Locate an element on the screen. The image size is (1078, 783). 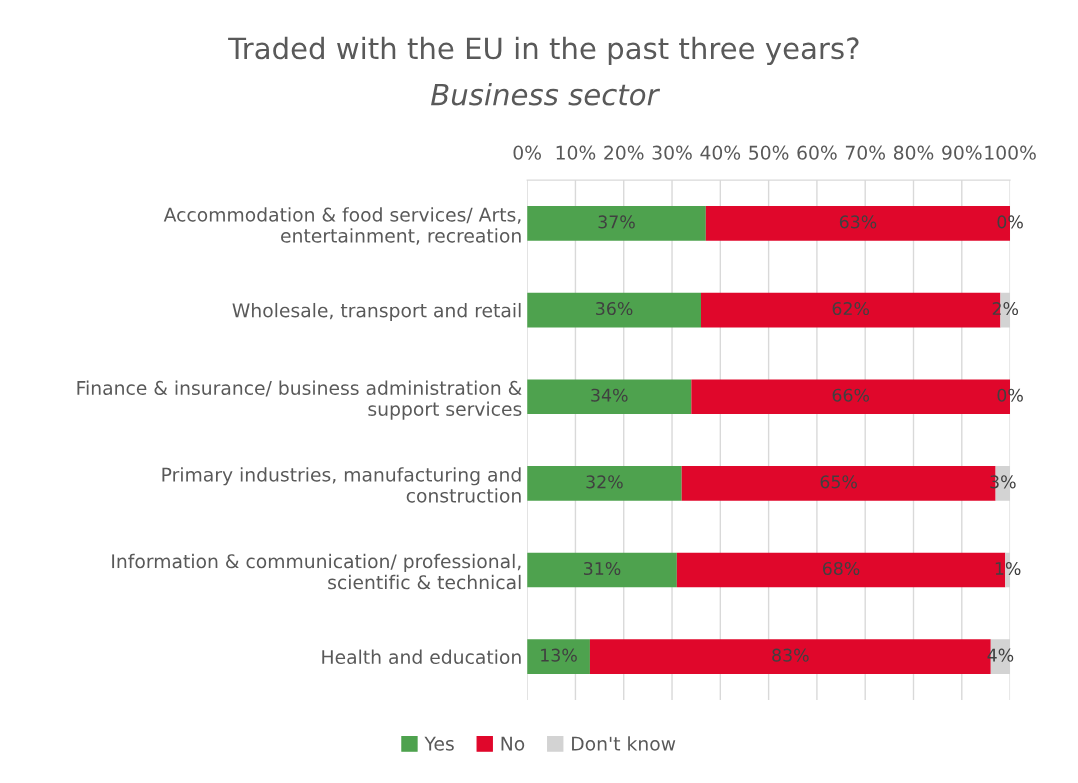
data-label: 13% is located at coordinates (559, 655).